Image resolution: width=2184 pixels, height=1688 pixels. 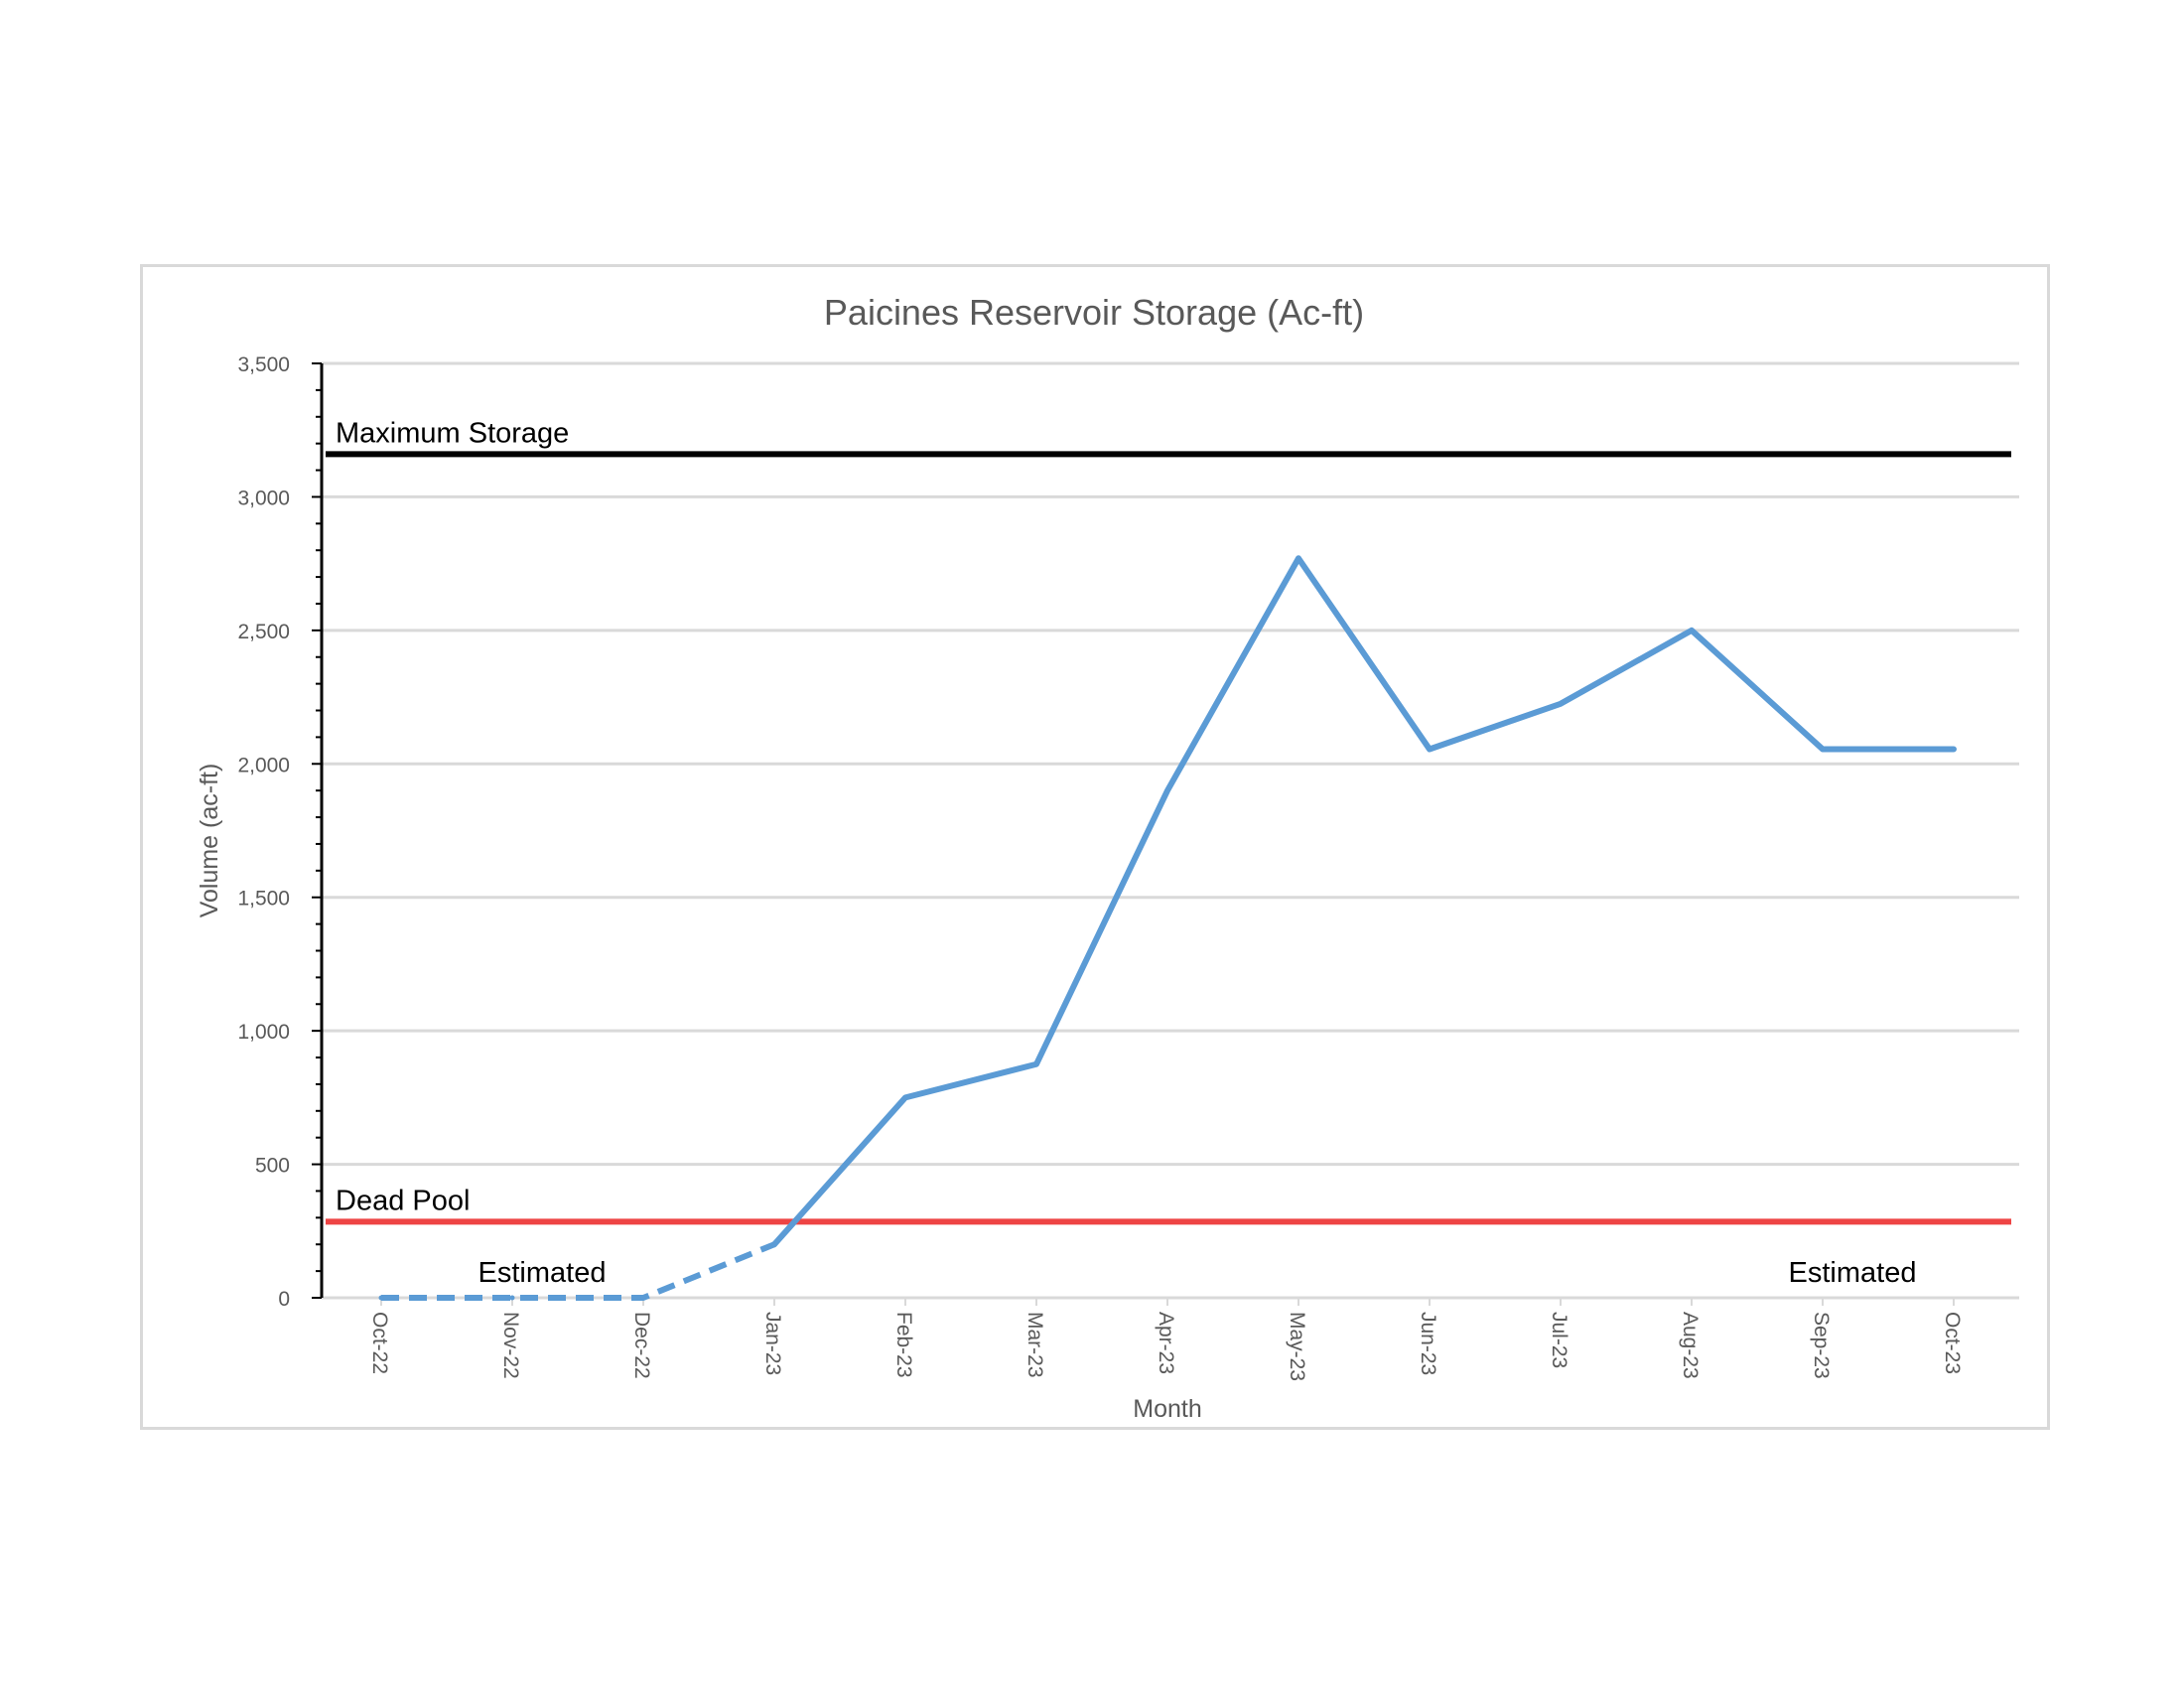 I want to click on x-tick-label: Aug-23, so click(x=1690, y=1345).